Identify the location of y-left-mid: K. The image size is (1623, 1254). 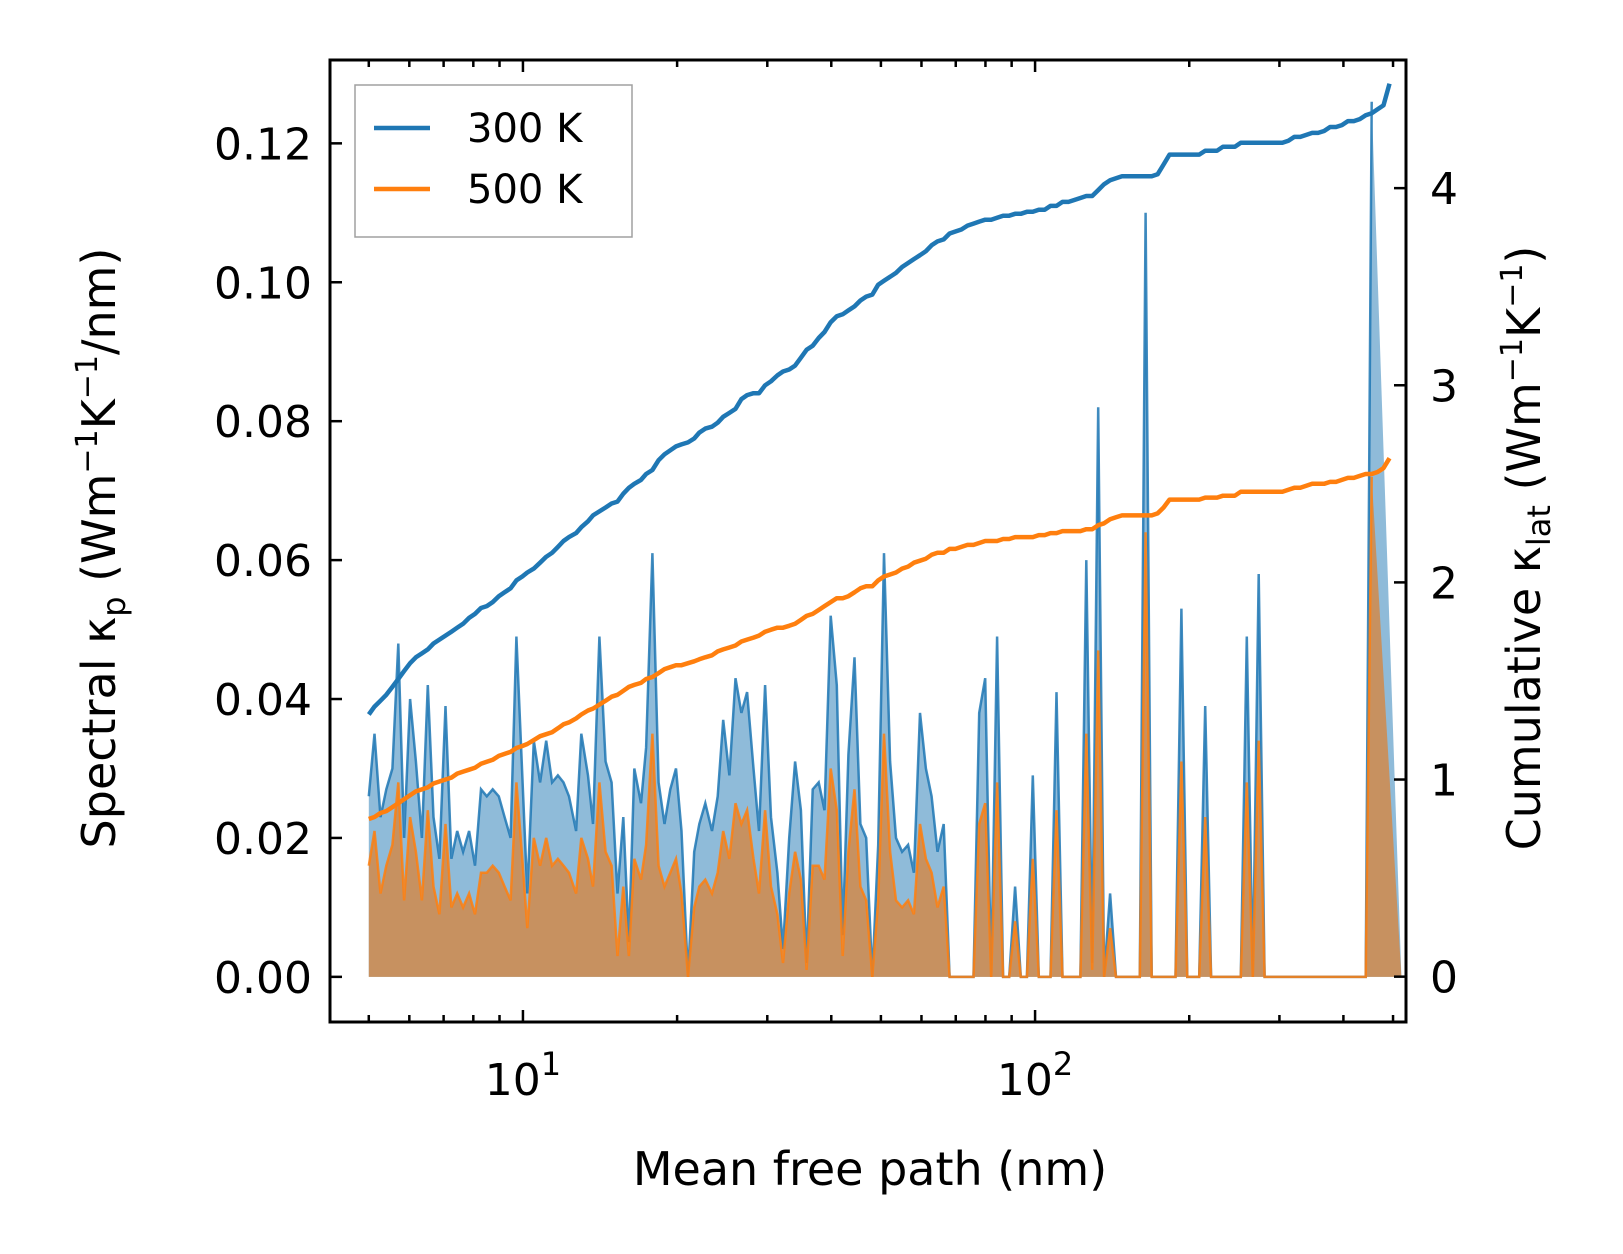
(99, 413).